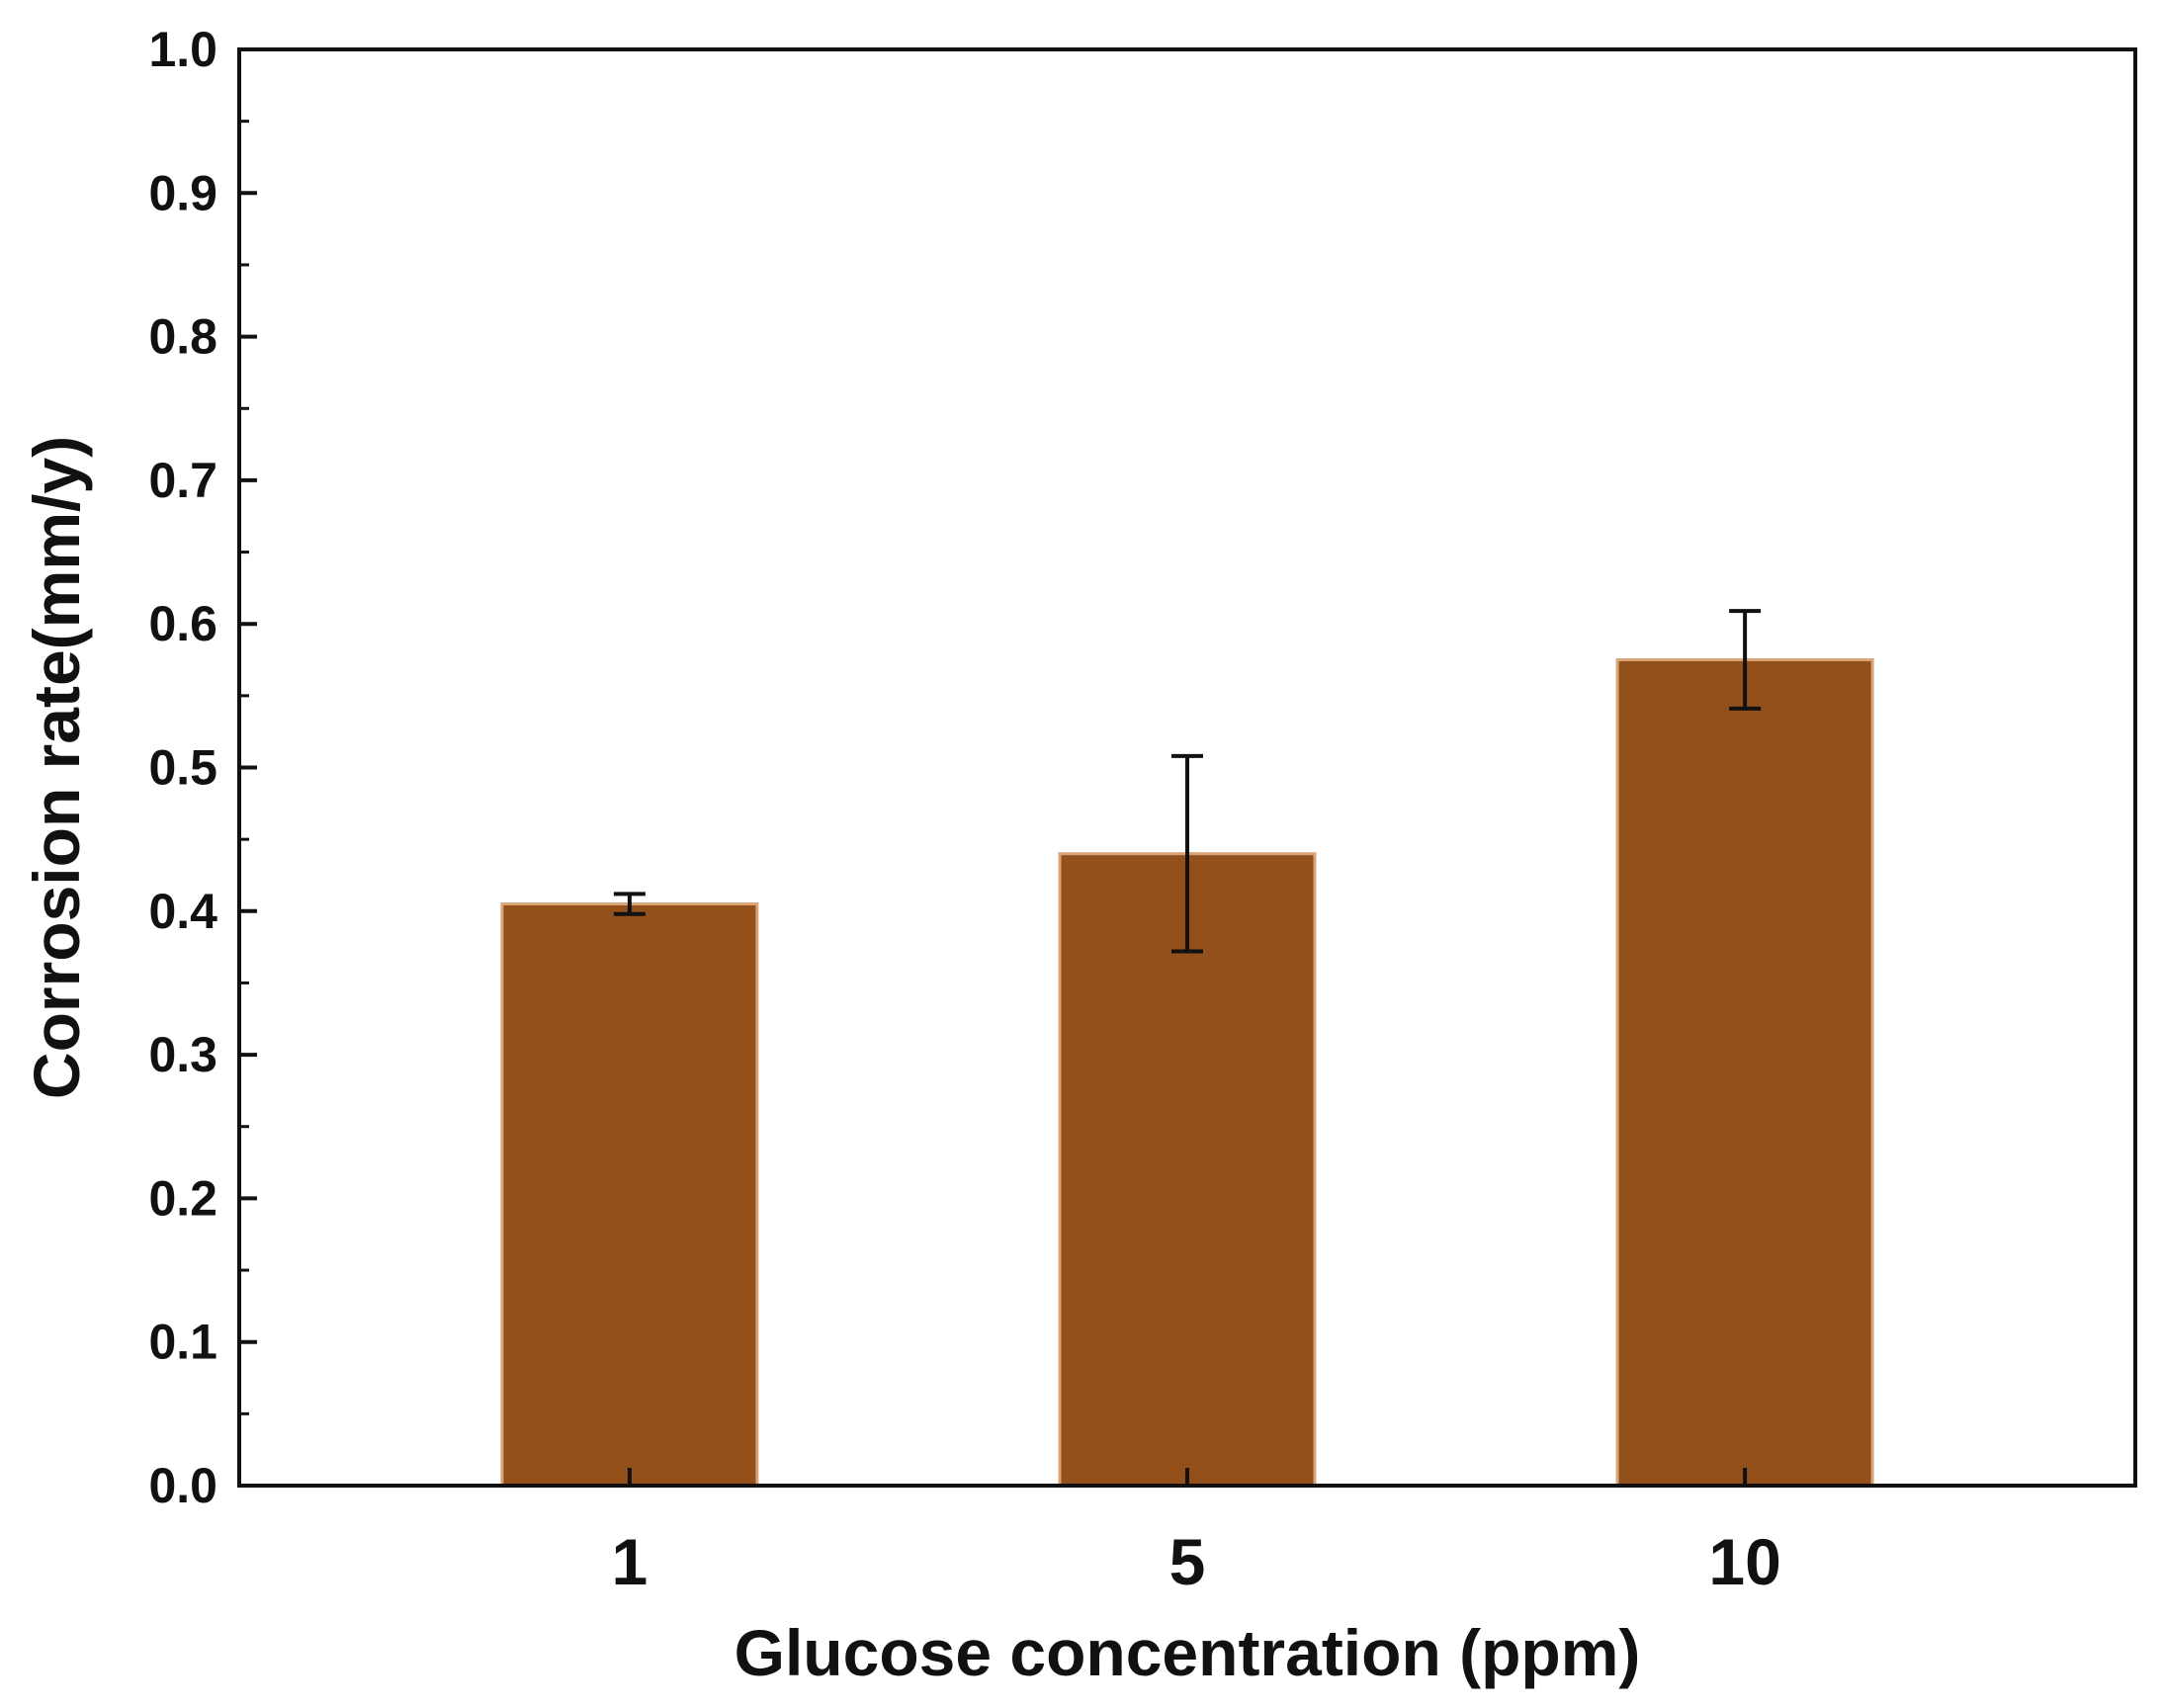 The image size is (2162, 1708). I want to click on y-tick-label: 0.6, so click(182, 623).